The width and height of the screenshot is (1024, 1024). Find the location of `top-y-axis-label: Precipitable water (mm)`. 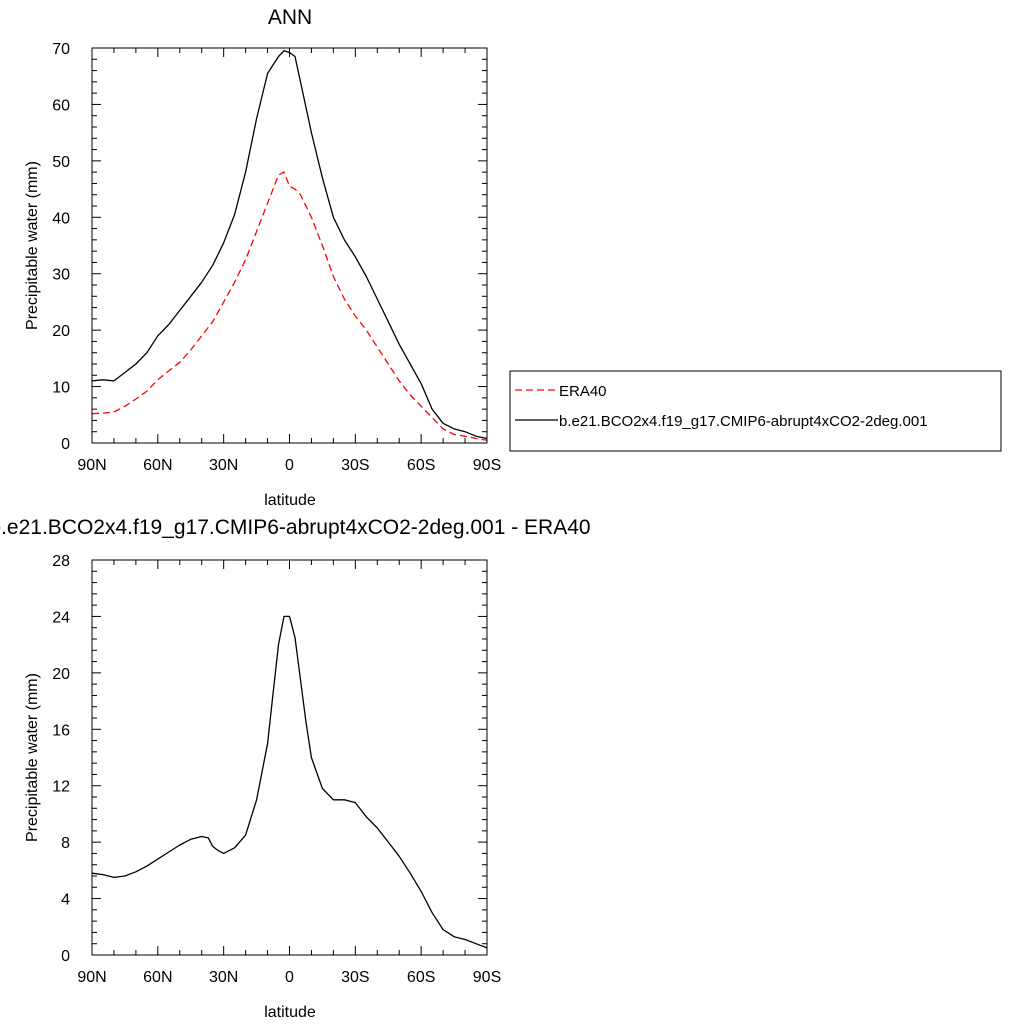

top-y-axis-label: Precipitable water (mm) is located at coordinates (32, 245).